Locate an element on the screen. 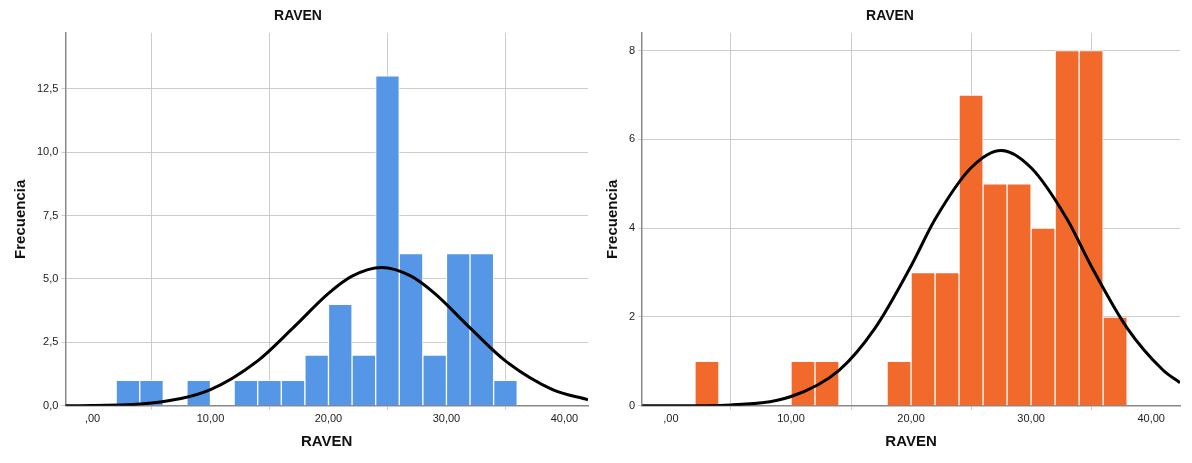 This screenshot has height=463, width=1192. y-tick-label: 2,5 is located at coordinates (51, 341).